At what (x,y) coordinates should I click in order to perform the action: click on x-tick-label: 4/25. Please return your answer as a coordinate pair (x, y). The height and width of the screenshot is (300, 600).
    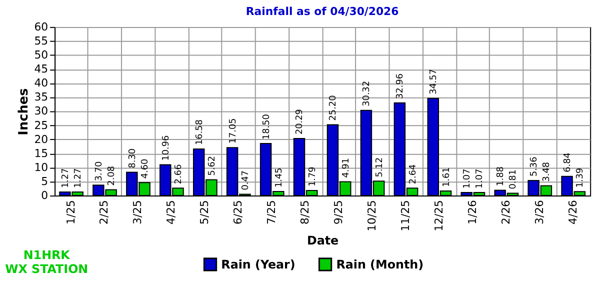
    Looking at the image, I should click on (171, 212).